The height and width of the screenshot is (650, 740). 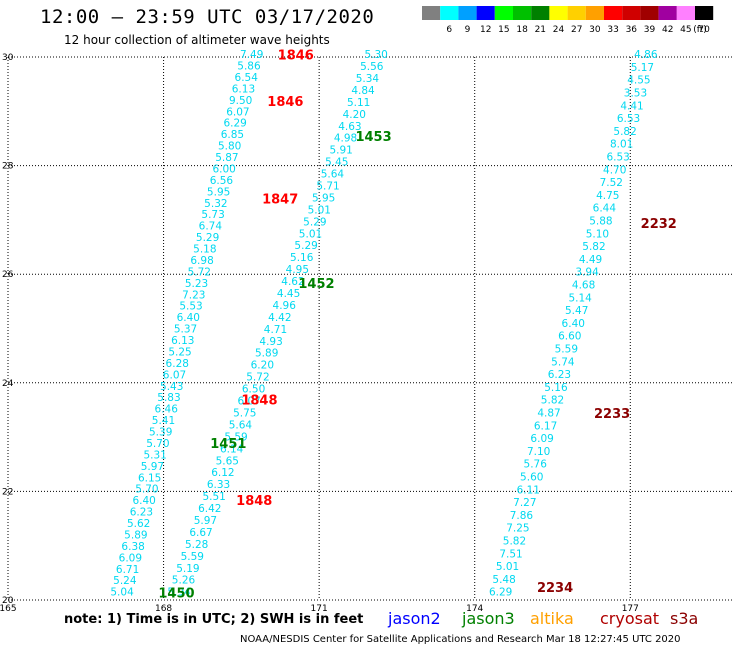 I want to click on ytick-22: 22, so click(x=7, y=492).